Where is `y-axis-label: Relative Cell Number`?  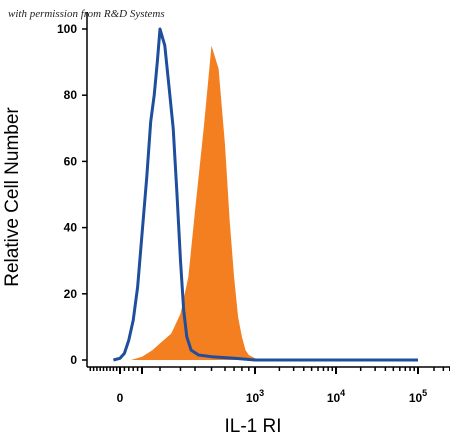 y-axis-label: Relative Cell Number is located at coordinates (12, 197).